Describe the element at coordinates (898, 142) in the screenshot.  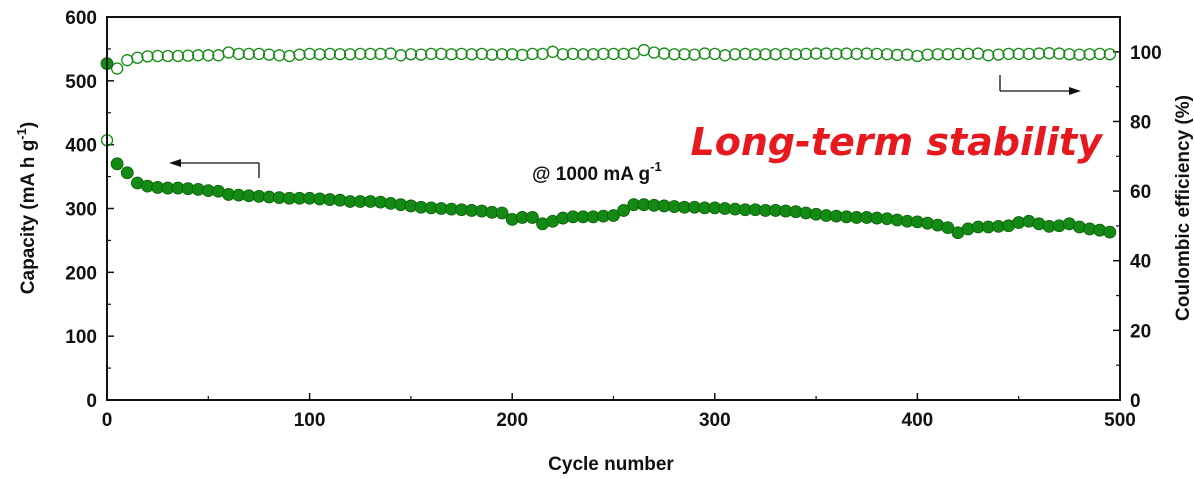
I see `chart-title: Long-term stability` at that location.